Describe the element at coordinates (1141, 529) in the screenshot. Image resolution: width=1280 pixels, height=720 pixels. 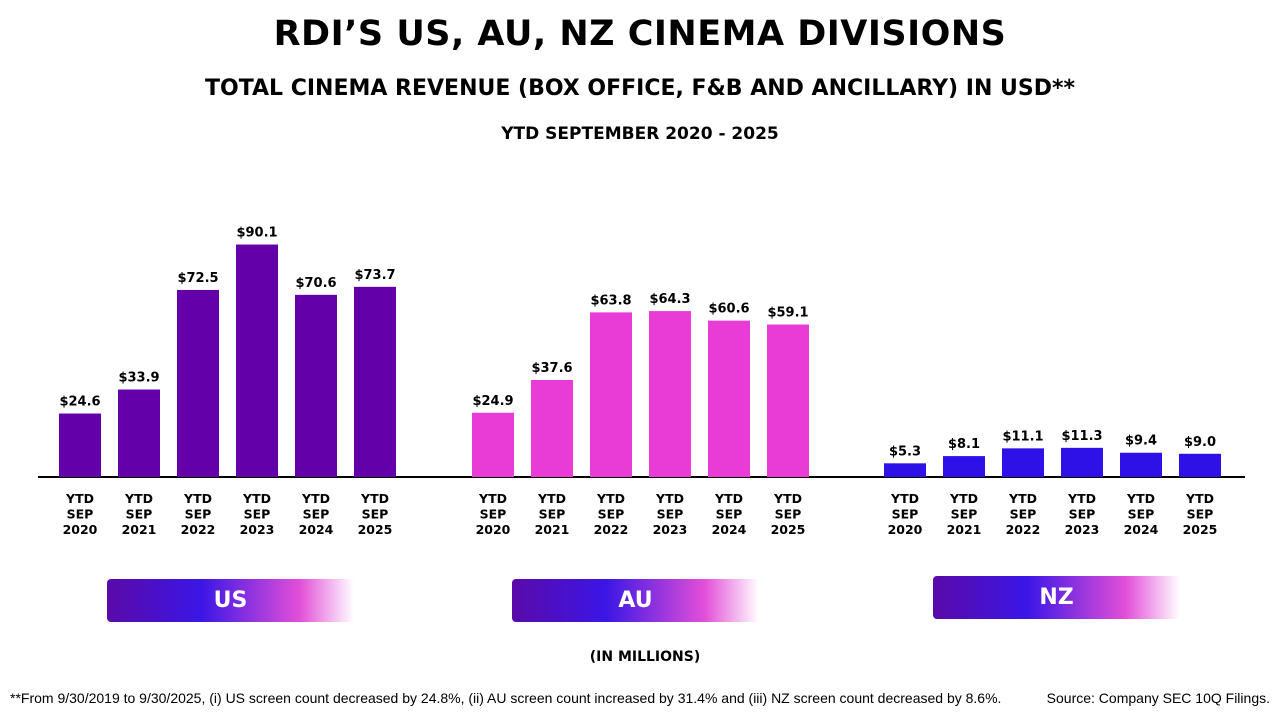
I see `tick-label-nz-4-line3: 2024` at that location.